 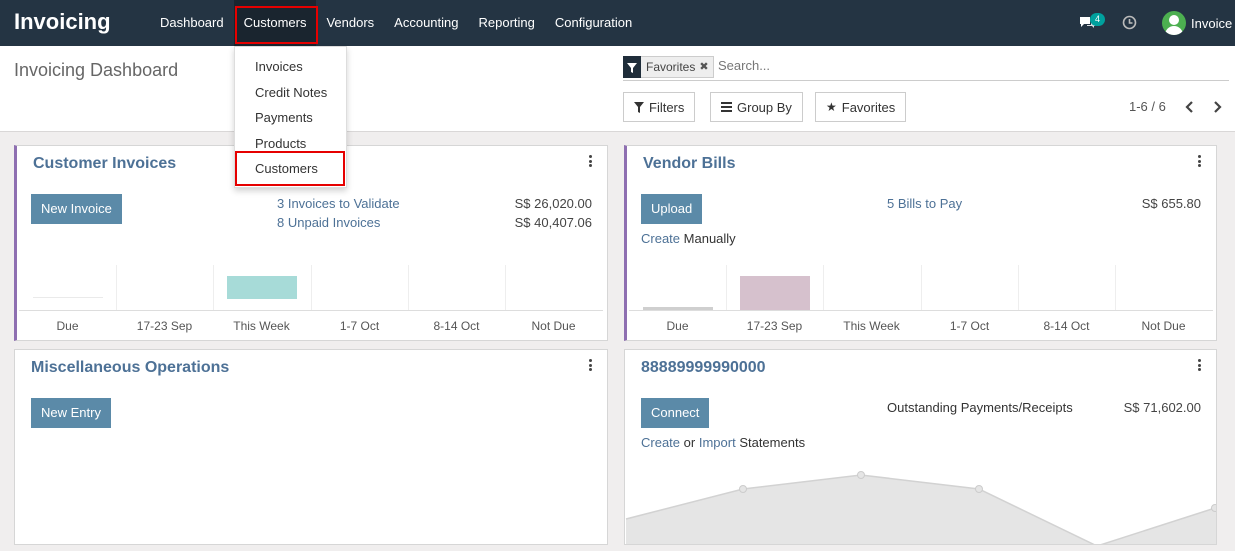 What do you see at coordinates (291, 92) in the screenshot?
I see `dropdown-item-credit-notes: Credit Notes` at bounding box center [291, 92].